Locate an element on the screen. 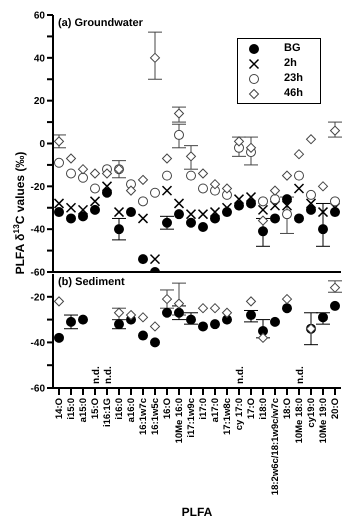 This screenshot has height=529, width=345. x-tick-label: a17:0 is located at coordinates (215, 410).